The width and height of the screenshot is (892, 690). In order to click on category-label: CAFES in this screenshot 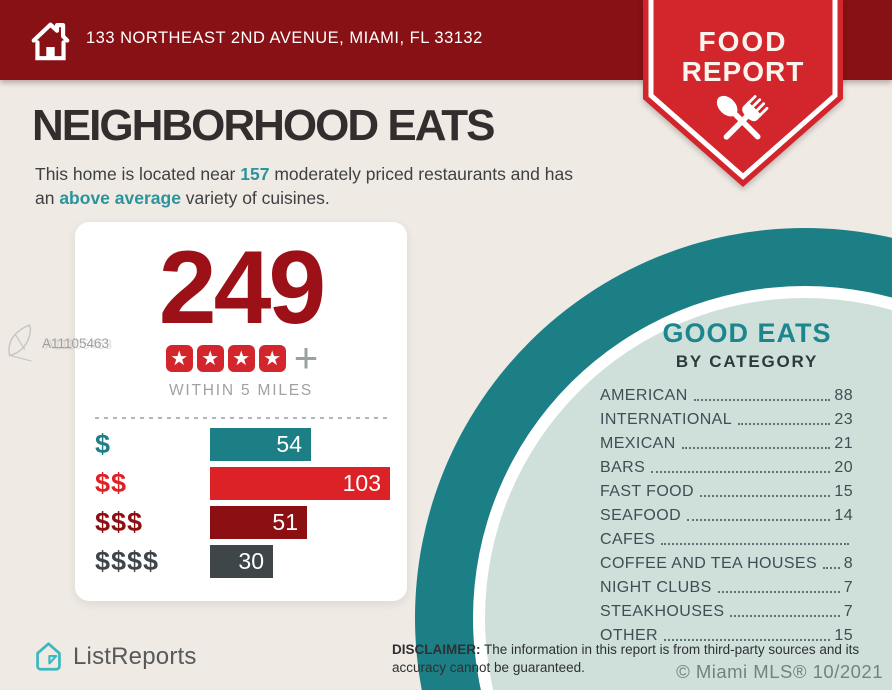, I will do `click(628, 539)`.